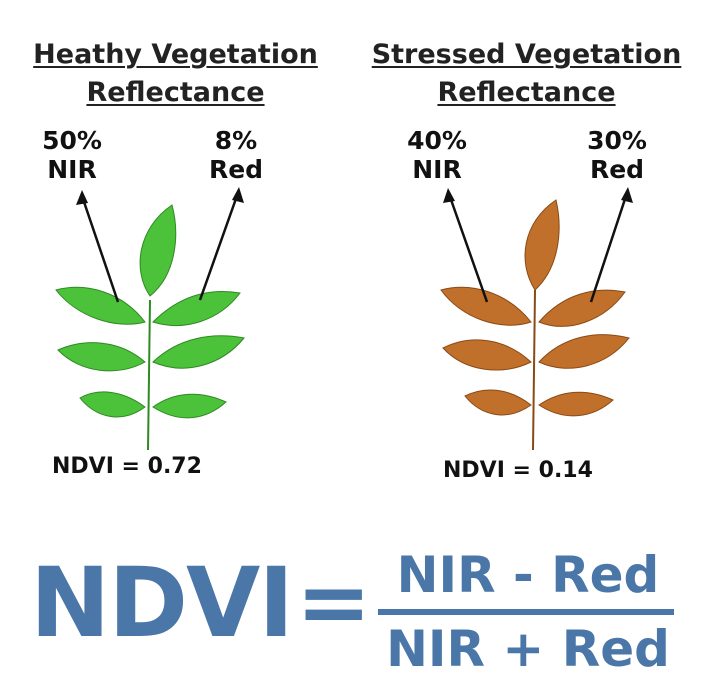  I want to click on healthy-ndvi-value: NDVI = 0.72, so click(127, 466).